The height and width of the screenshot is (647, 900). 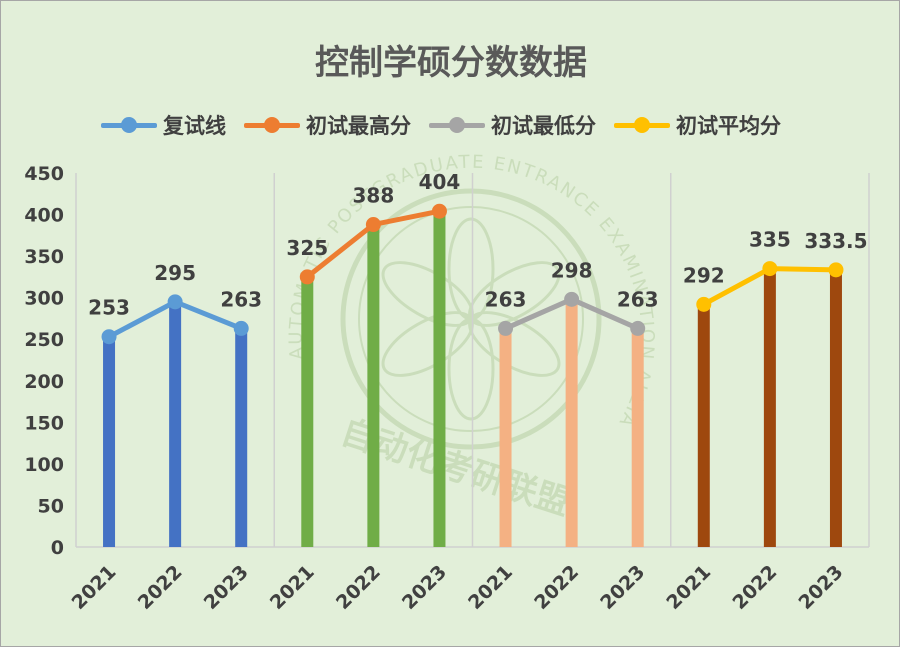 What do you see at coordinates (451, 63) in the screenshot?
I see `chart-title: 控制学硕分数数据` at bounding box center [451, 63].